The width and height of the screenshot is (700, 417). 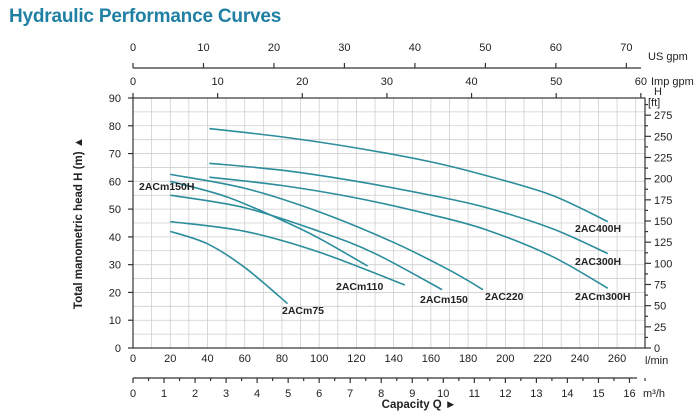 I want to click on curve-label: 2ACm75, so click(x=303, y=311).